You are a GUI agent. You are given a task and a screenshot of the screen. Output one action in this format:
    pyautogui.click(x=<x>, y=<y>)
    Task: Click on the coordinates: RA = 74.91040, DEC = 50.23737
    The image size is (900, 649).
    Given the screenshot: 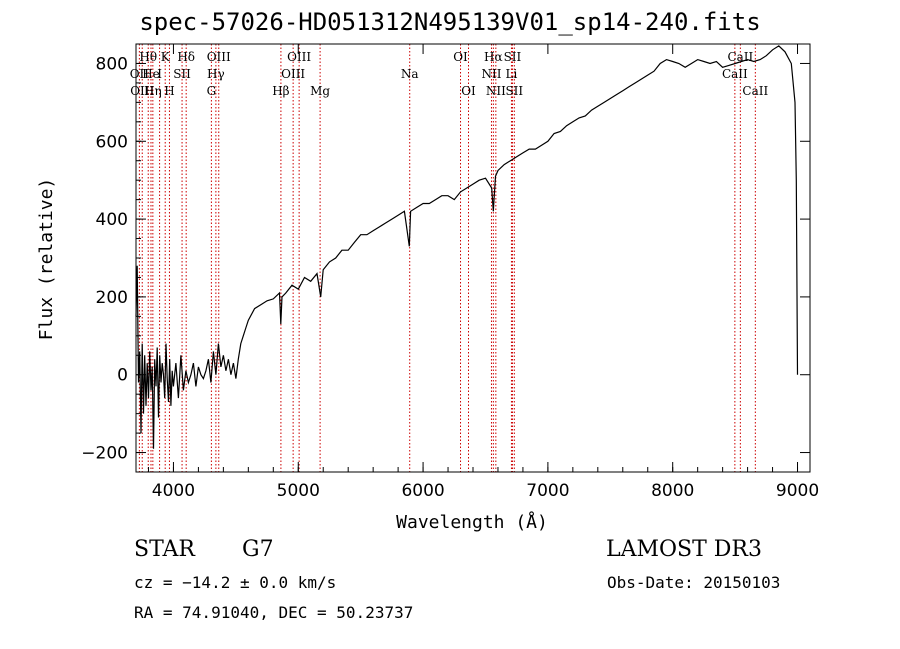 What is the action you would take?
    pyautogui.click(x=274, y=612)
    